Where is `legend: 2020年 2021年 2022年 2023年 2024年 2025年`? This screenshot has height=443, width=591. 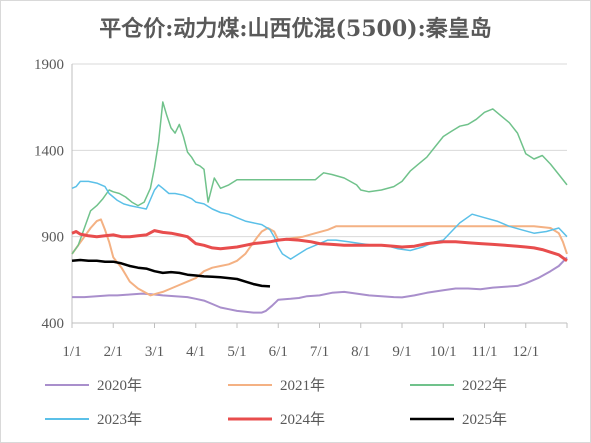 legend: 2020年 2021年 2022年 2023年 2024年 2025年 is located at coordinates (276, 402).